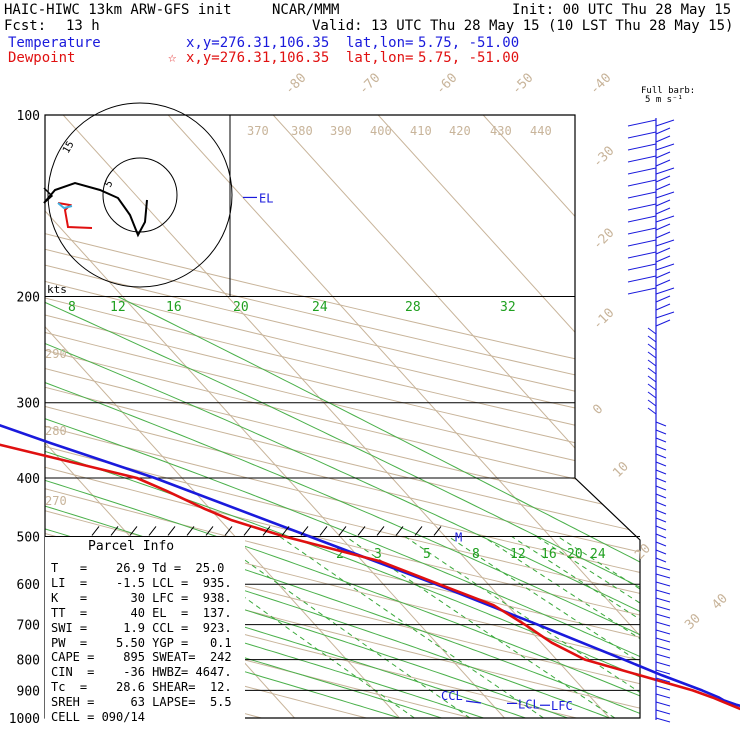 This screenshot has width=740, height=740. What do you see at coordinates (25, 26) in the screenshot?
I see `fcst-label: Fcst:` at bounding box center [25, 26].